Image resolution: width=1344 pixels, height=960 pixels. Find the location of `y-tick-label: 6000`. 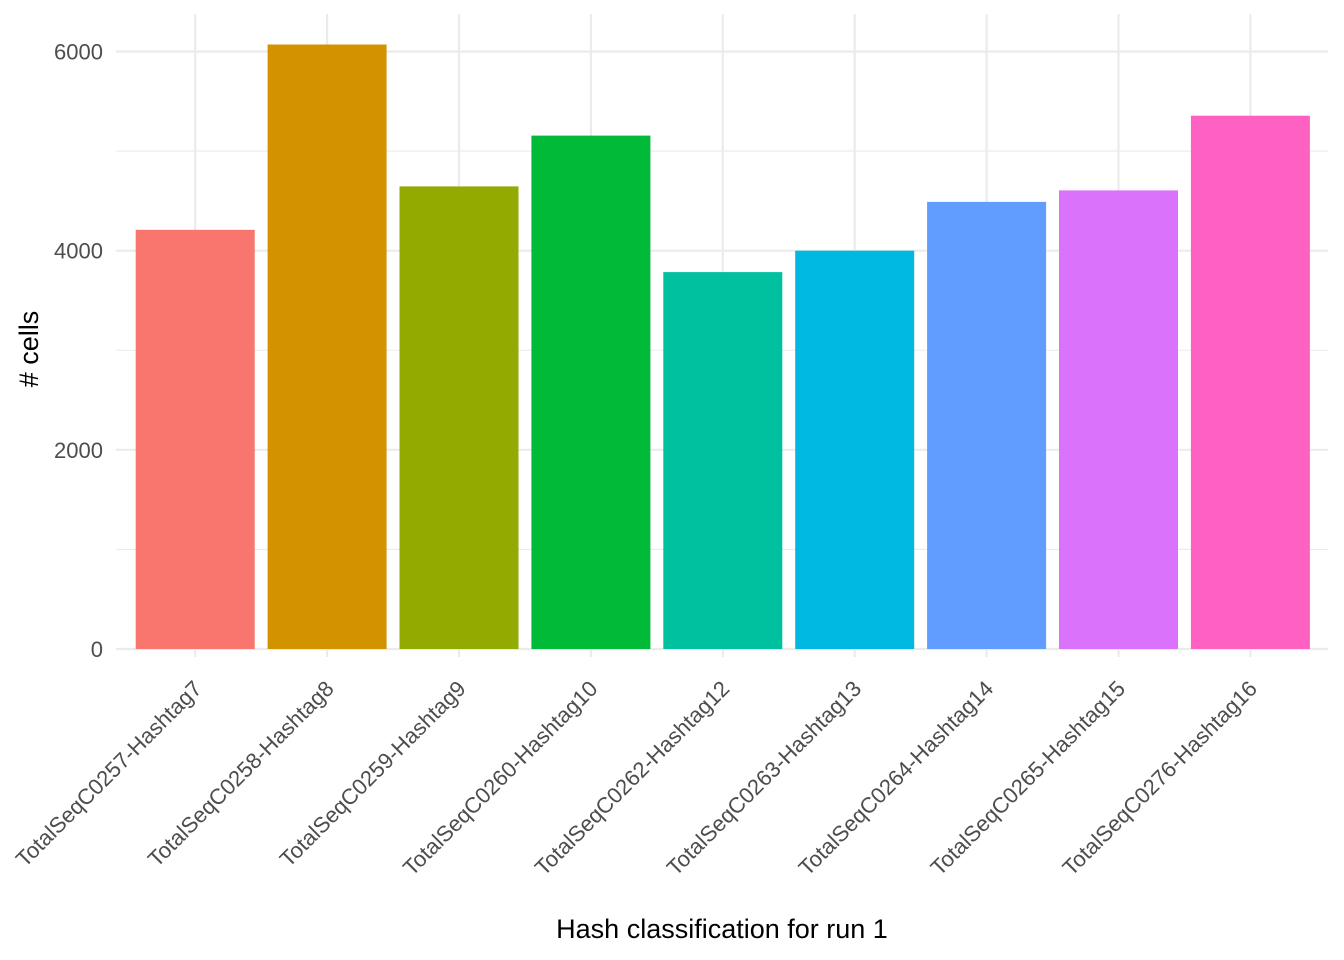

y-tick-label: 6000 is located at coordinates (78, 52).